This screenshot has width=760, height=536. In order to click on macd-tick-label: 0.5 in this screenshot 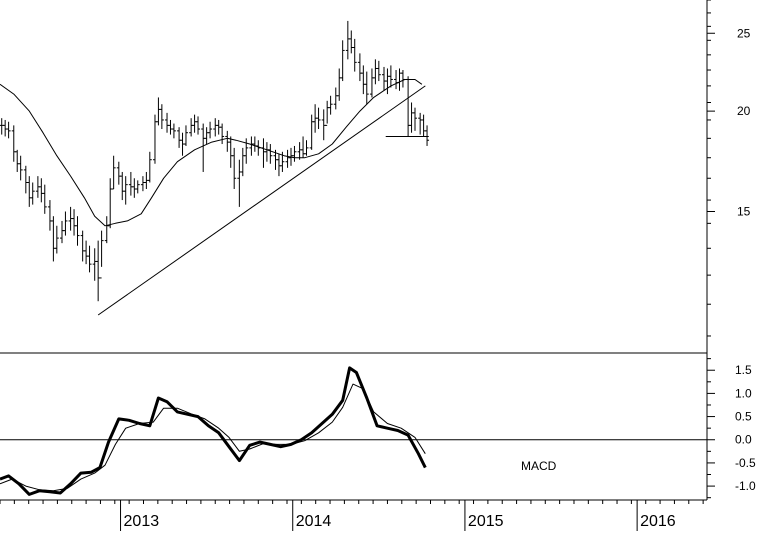, I will do `click(743, 417)`.